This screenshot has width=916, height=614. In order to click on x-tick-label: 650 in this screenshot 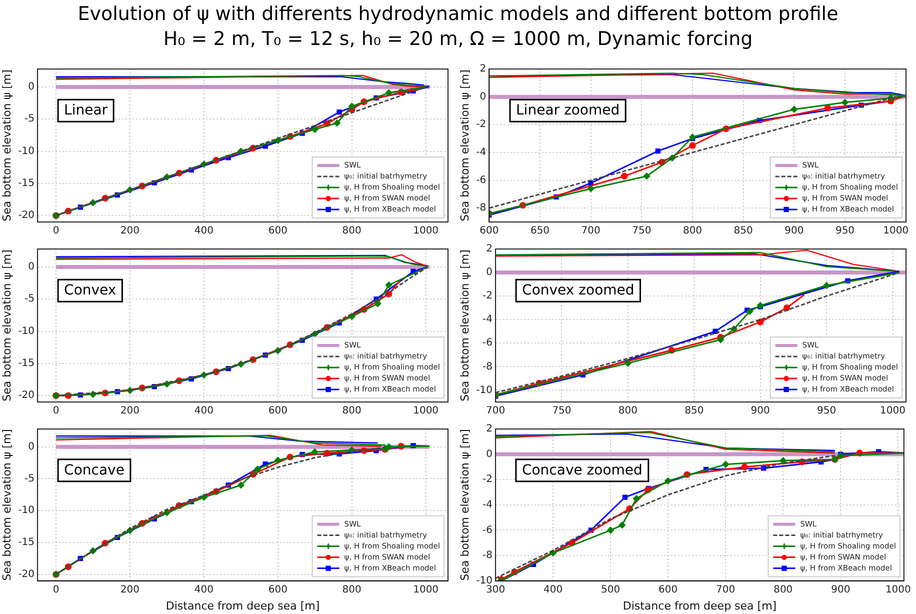, I will do `click(540, 231)`.